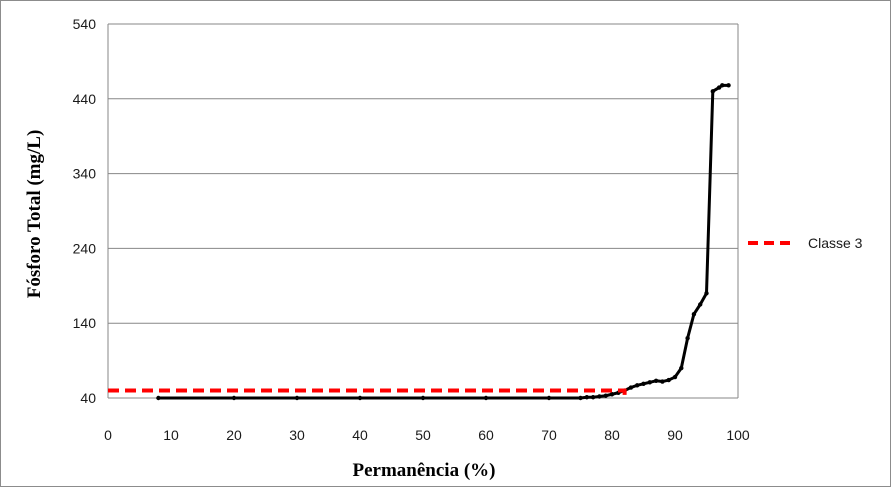  Describe the element at coordinates (234, 435) in the screenshot. I see `x-tick-label: 20` at that location.